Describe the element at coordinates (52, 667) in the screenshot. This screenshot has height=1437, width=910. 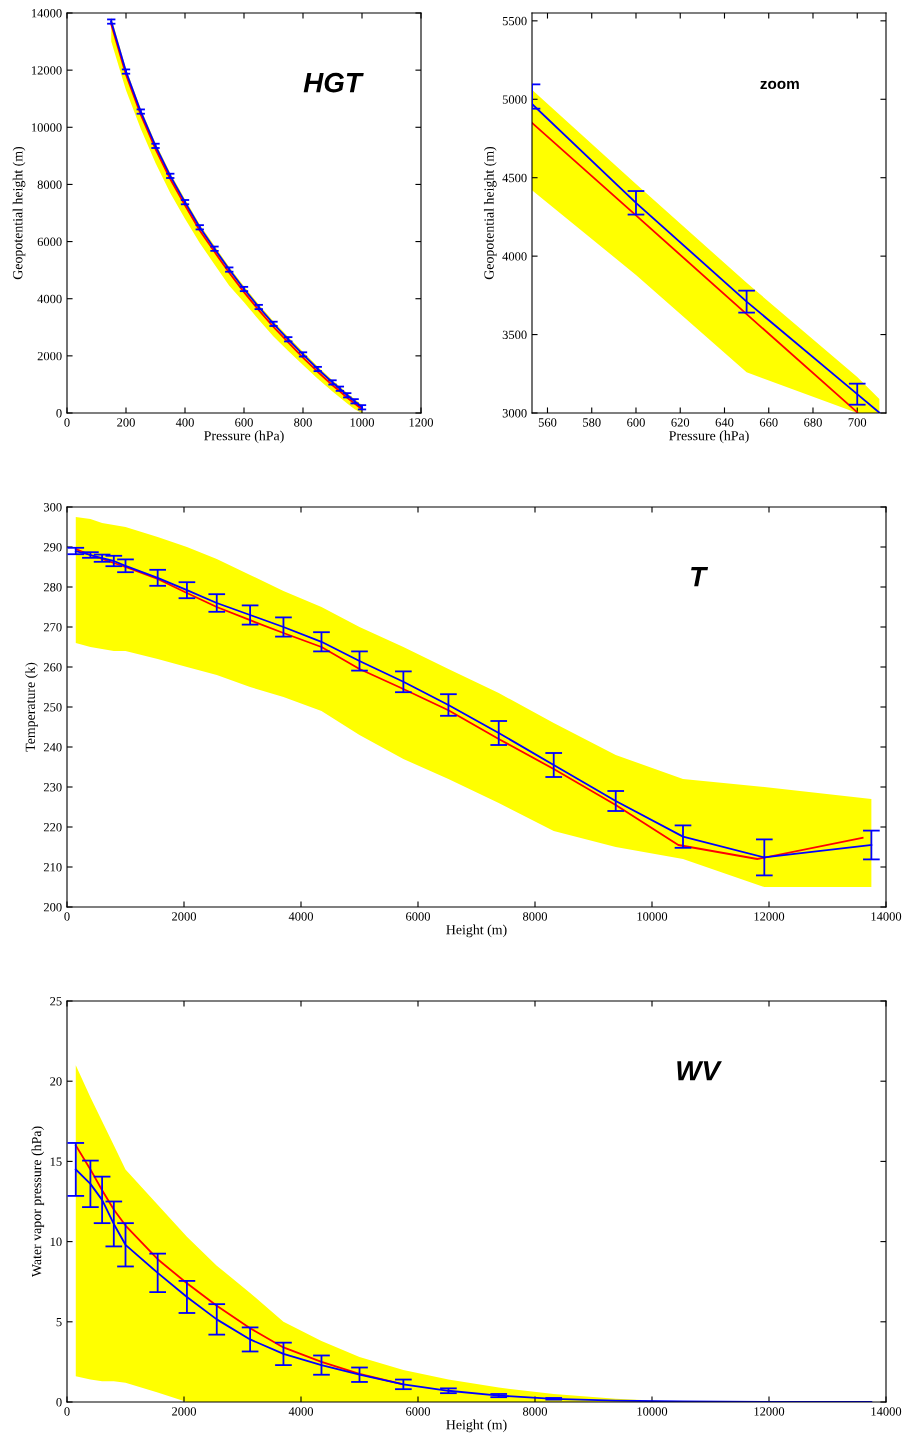
I see `y-tick-label: 260` at that location.